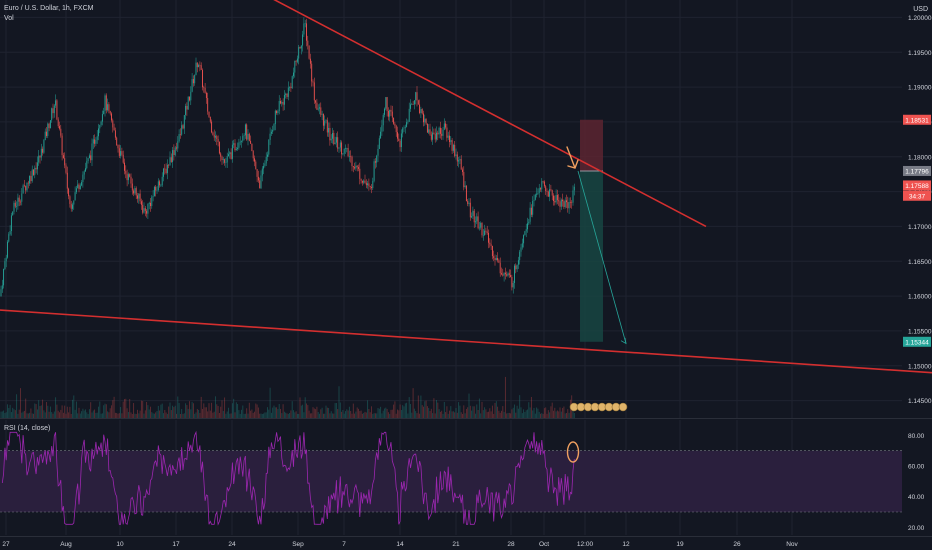  Describe the element at coordinates (920, 297) in the screenshot. I see `price-tick-label: 1.16000` at that location.